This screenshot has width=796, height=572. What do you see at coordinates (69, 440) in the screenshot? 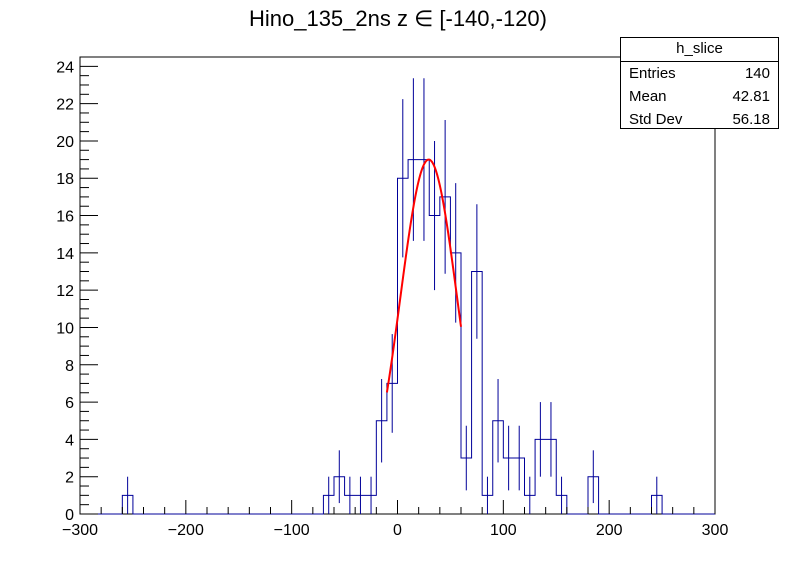
I see `y-tick-label: 4` at bounding box center [69, 440].